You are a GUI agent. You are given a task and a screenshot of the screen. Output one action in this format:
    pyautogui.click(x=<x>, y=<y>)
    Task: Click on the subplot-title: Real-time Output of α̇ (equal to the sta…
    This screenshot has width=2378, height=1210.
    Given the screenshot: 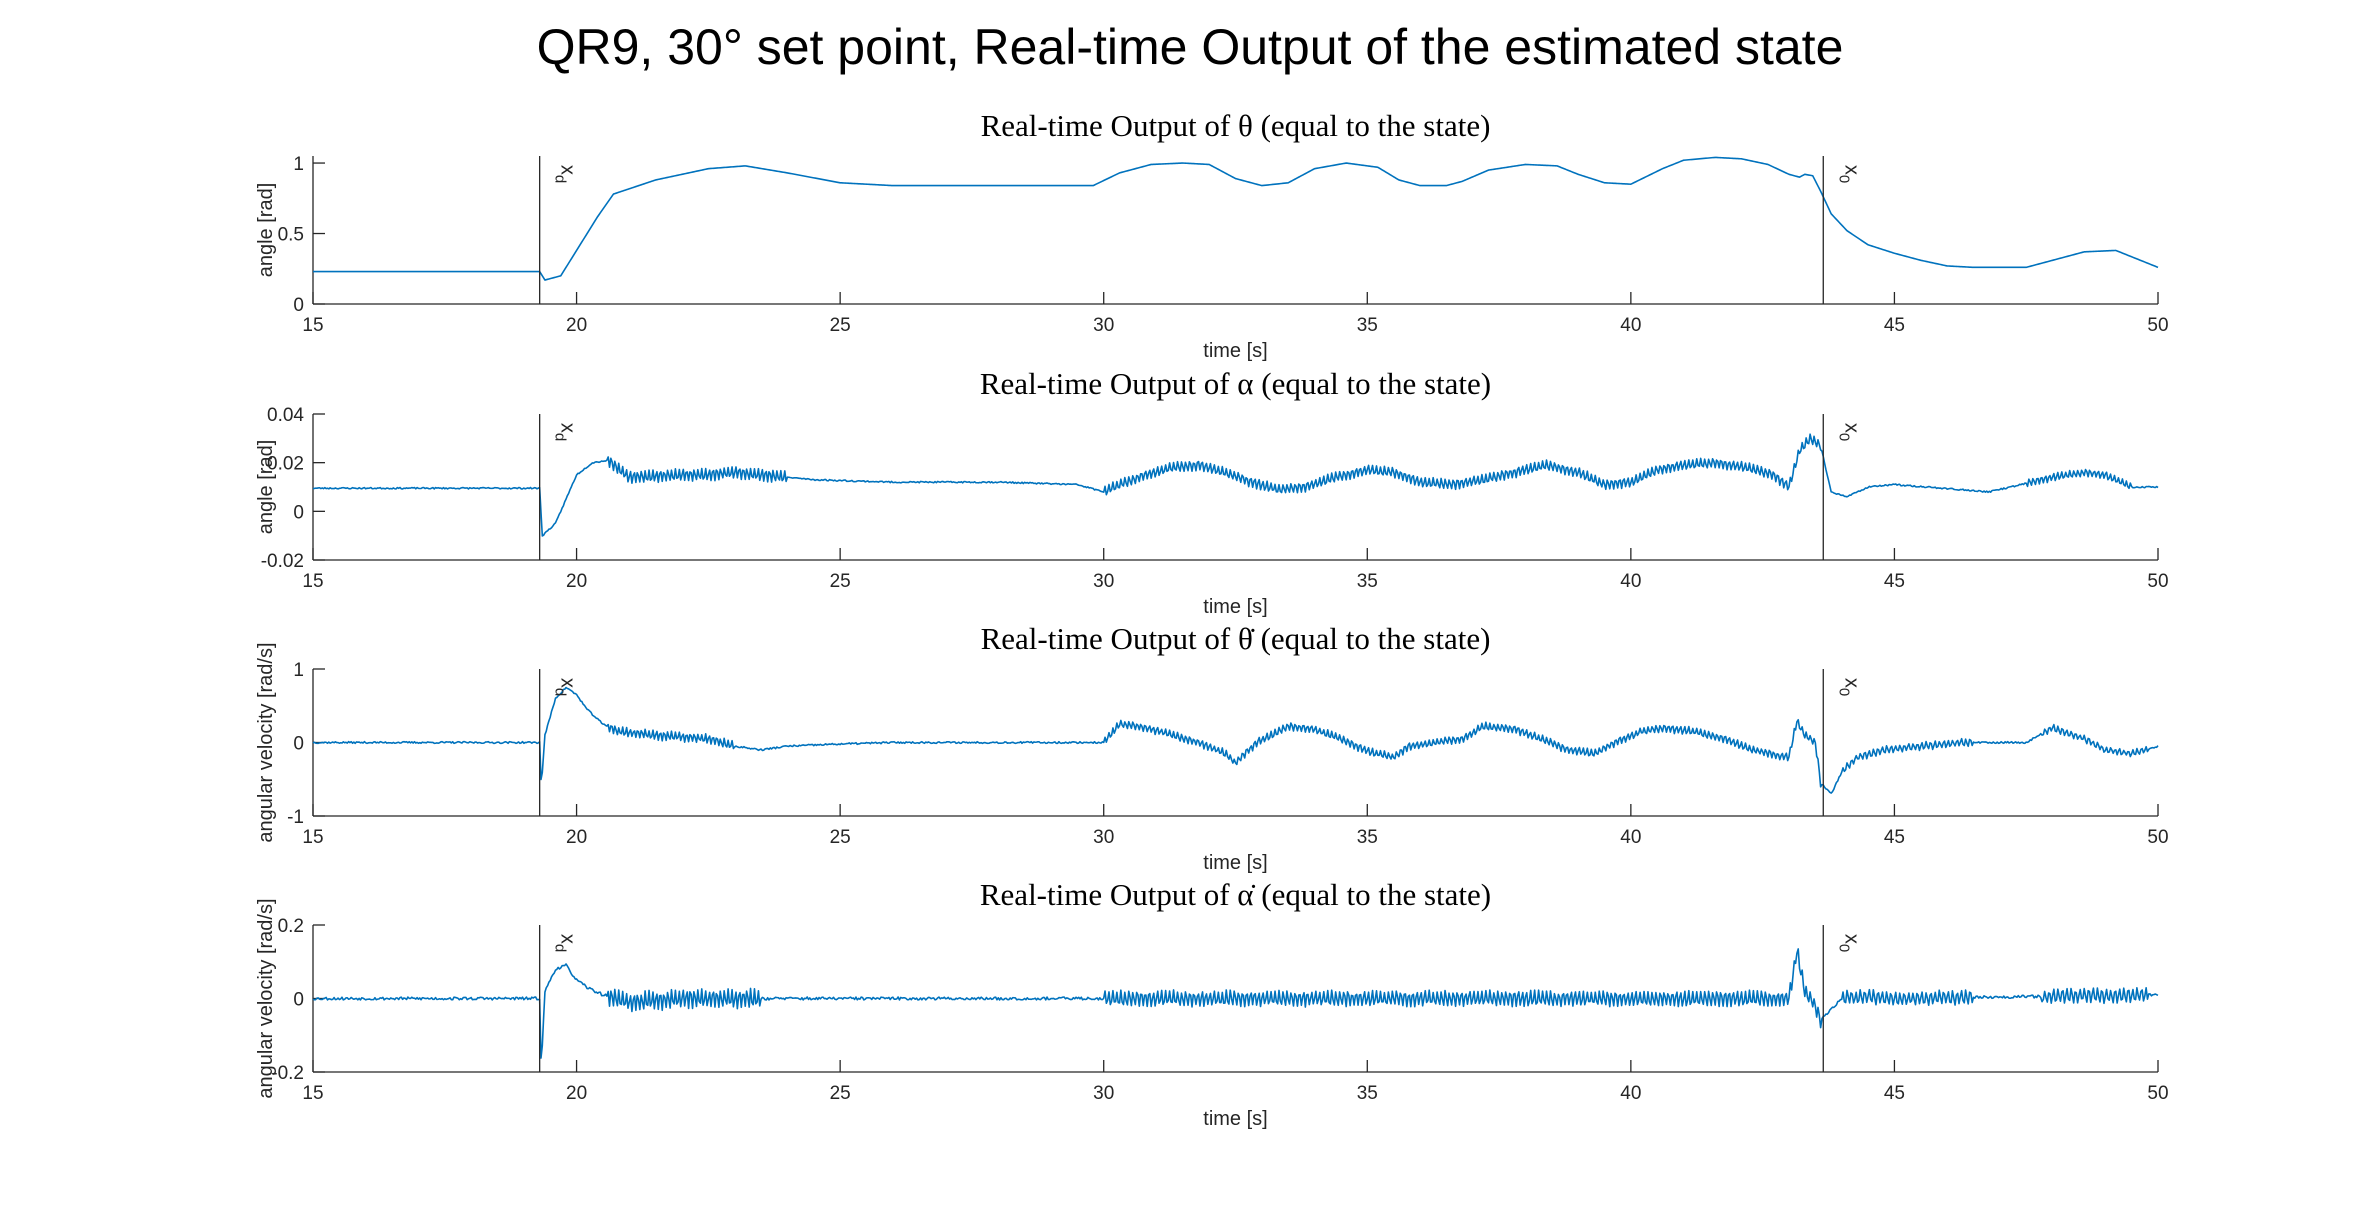 What is the action you would take?
    pyautogui.click(x=1235, y=894)
    